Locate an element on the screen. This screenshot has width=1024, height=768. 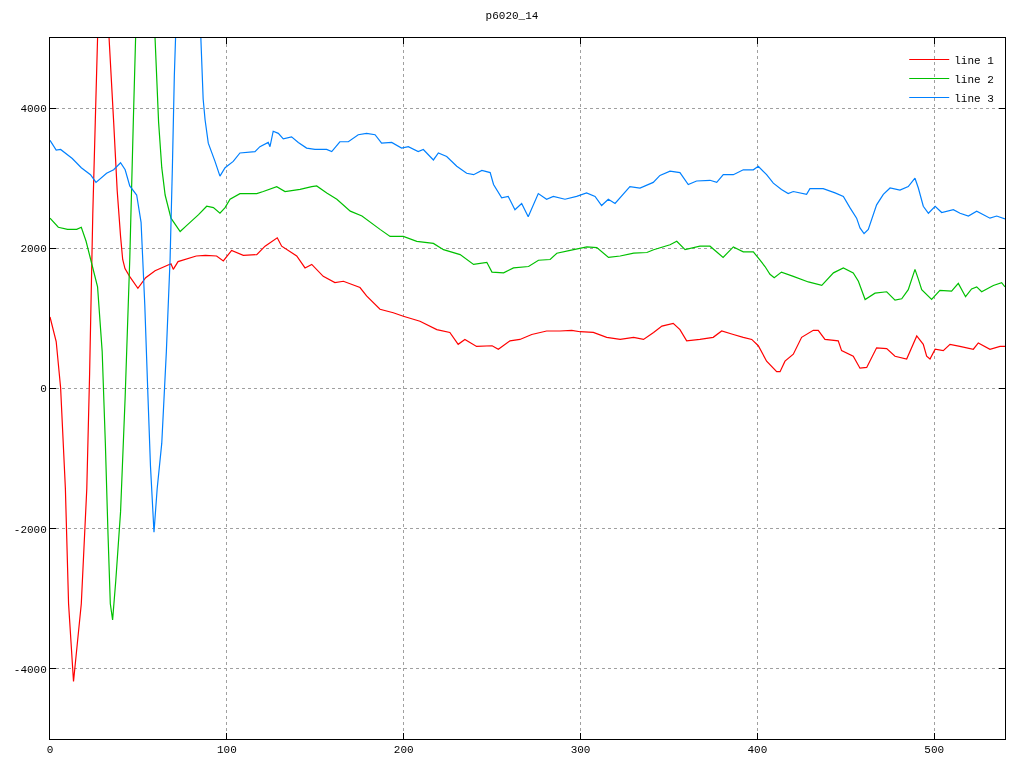
x-tick-label: 300 is located at coordinates (580, 750).